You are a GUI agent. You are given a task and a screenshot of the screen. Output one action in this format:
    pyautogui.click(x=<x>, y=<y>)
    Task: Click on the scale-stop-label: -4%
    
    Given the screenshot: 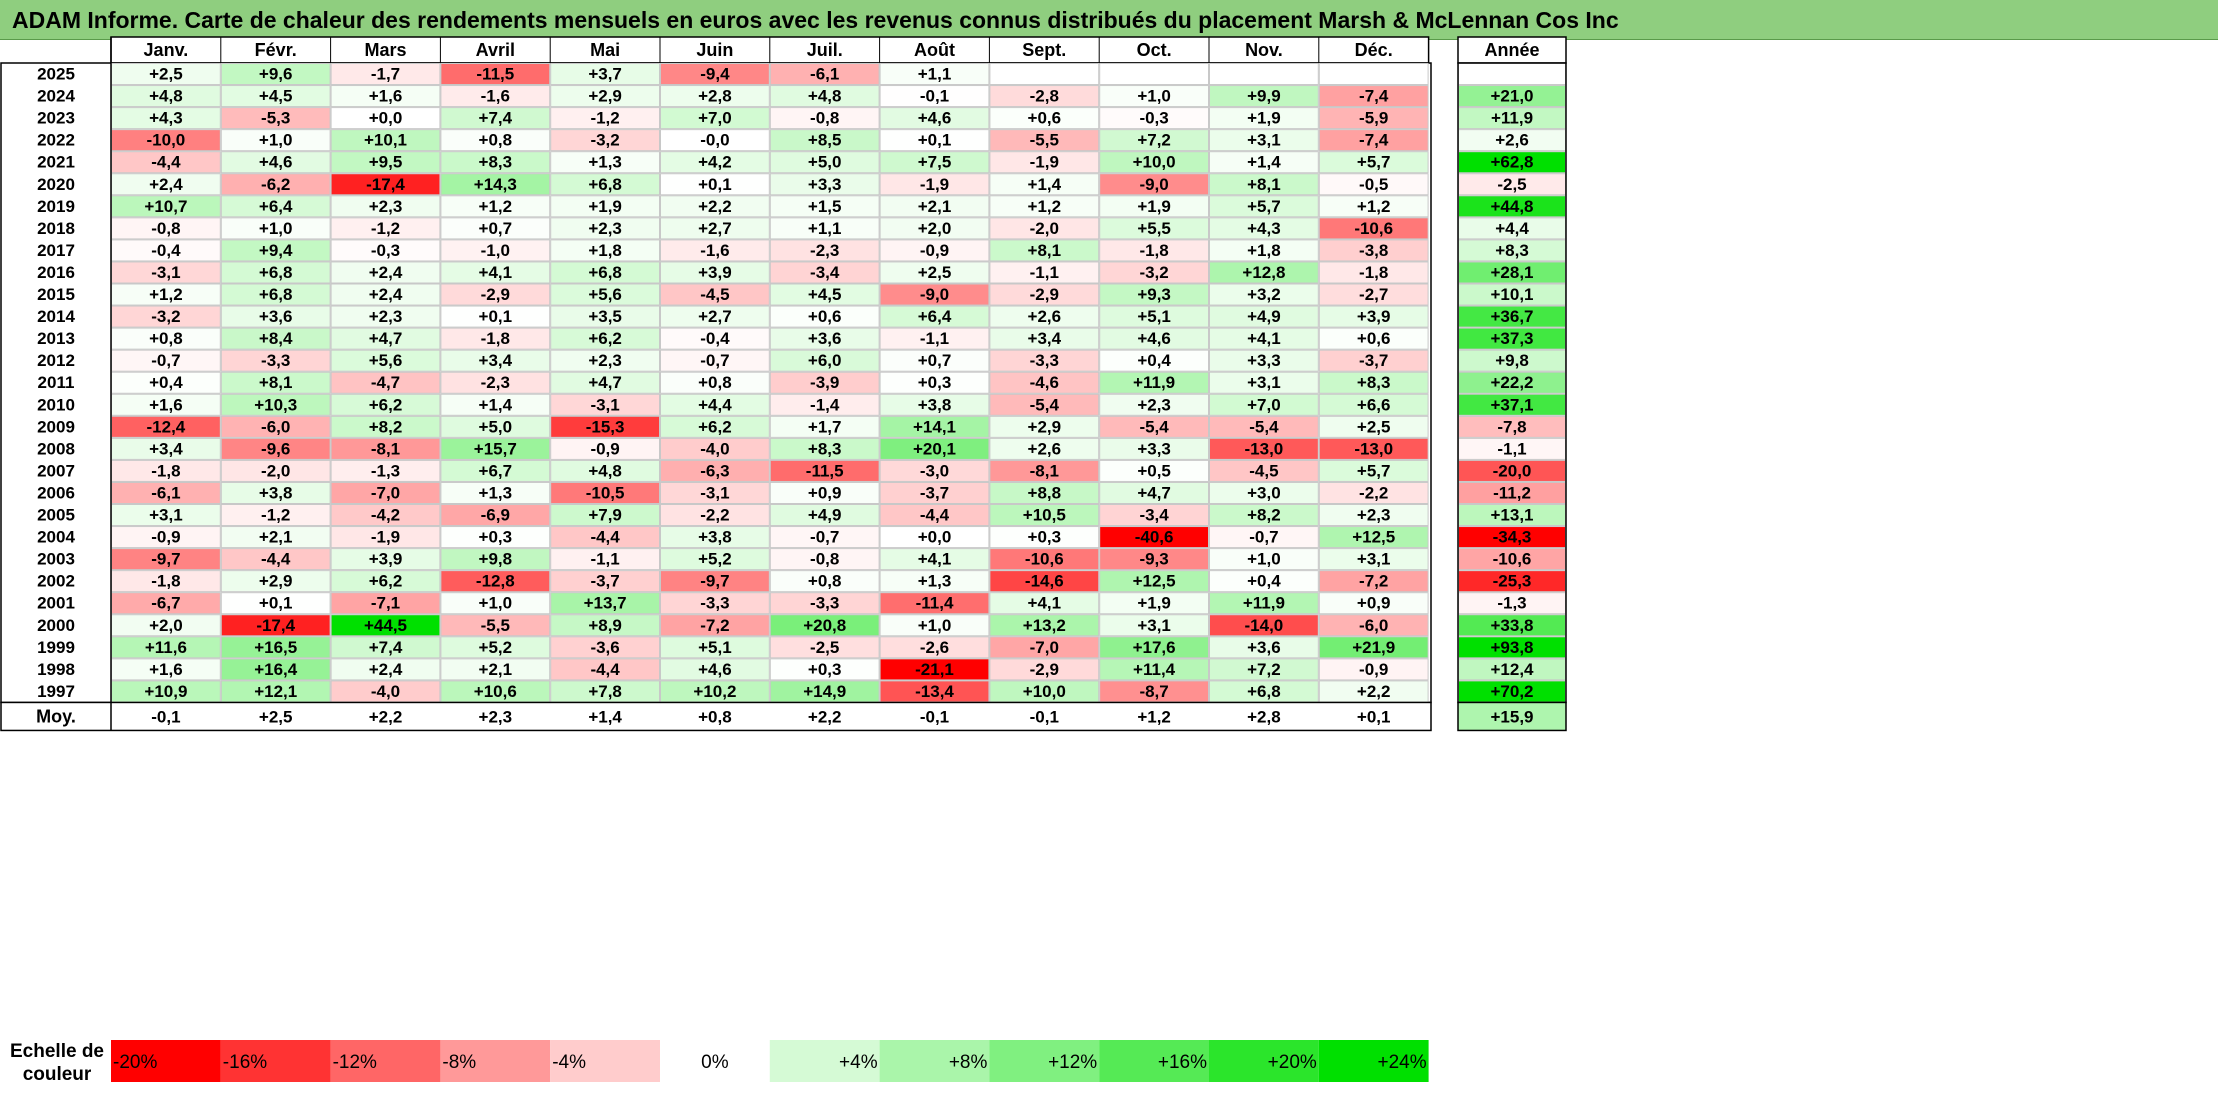 What is the action you would take?
    pyautogui.click(x=569, y=1062)
    